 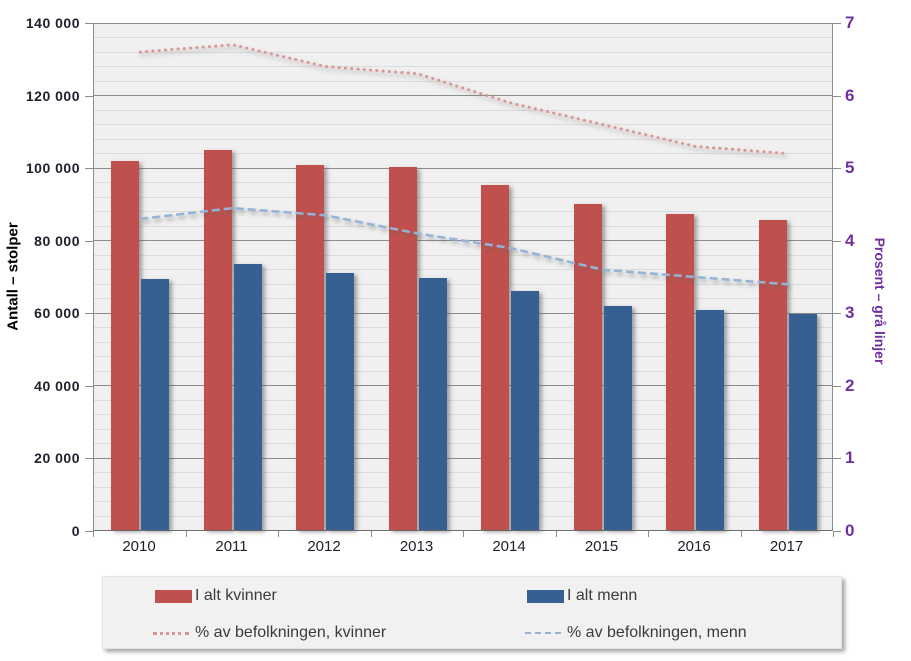 What do you see at coordinates (57, 385) in the screenshot?
I see `left-tick-label: 40 000` at bounding box center [57, 385].